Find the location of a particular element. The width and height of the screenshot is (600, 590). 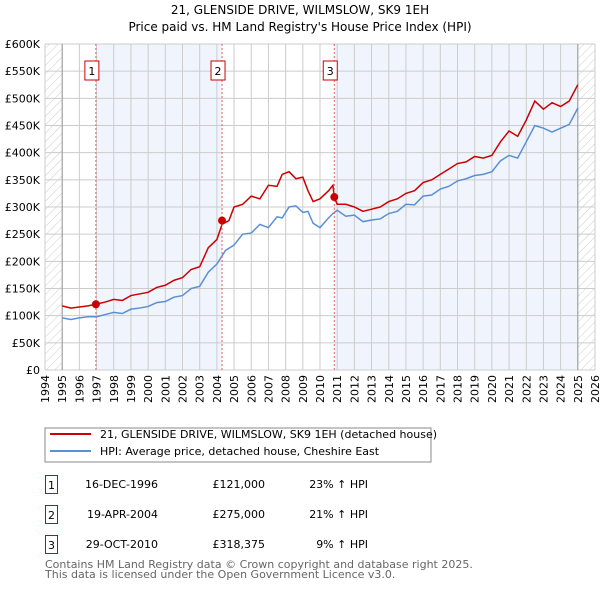

y-tick-label: £500K is located at coordinates (23, 98).